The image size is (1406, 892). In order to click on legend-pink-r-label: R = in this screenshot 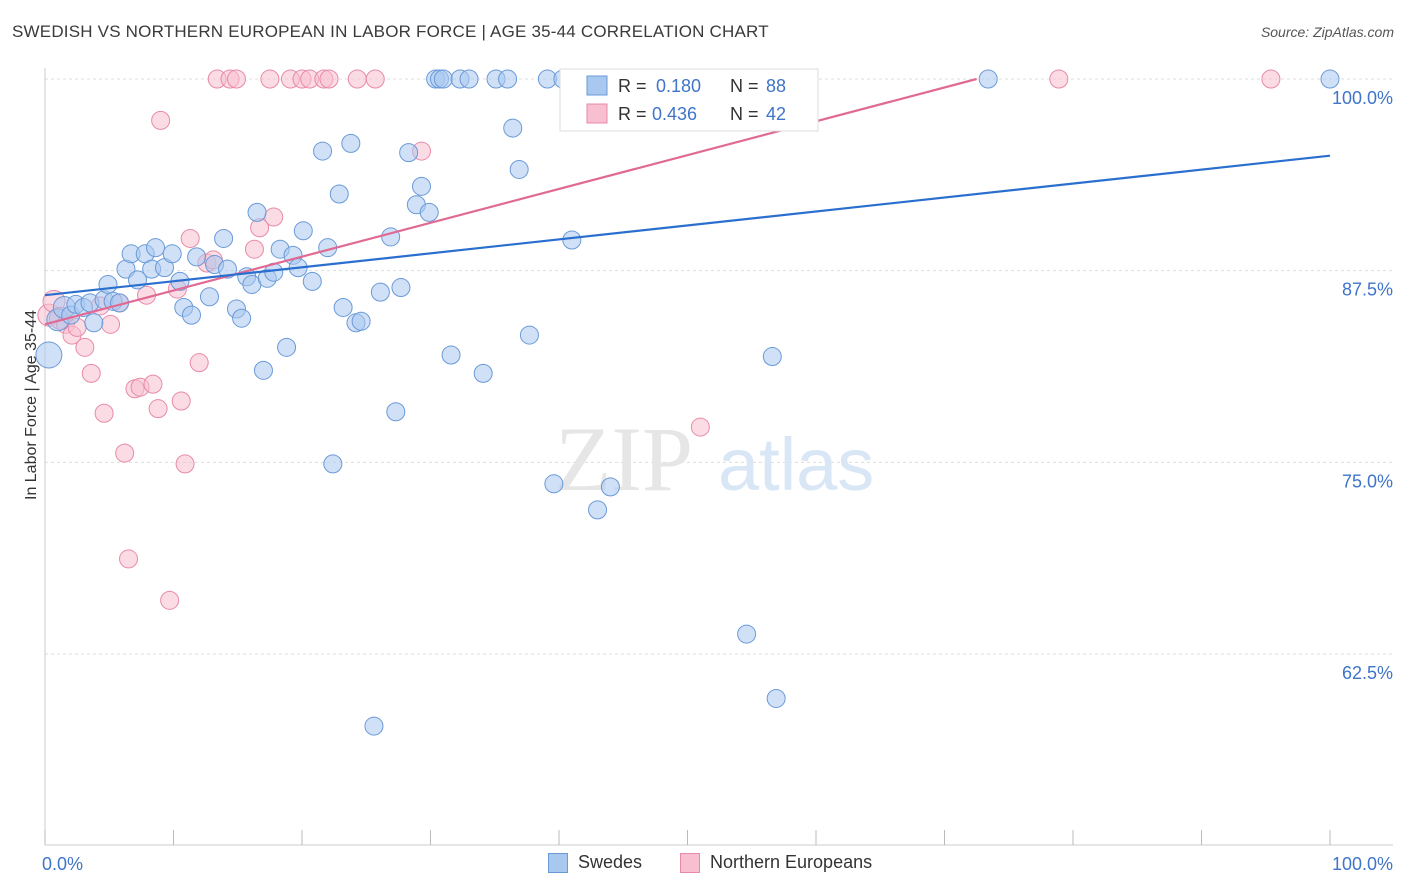, I will do `click(632, 114)`.